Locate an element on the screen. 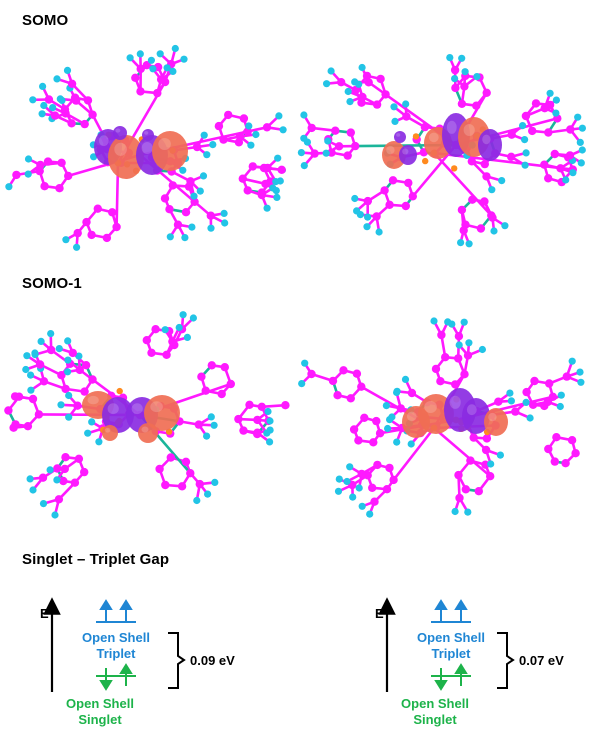 This screenshot has height=753, width=591. somo1-right-molecule is located at coordinates (441, 417).